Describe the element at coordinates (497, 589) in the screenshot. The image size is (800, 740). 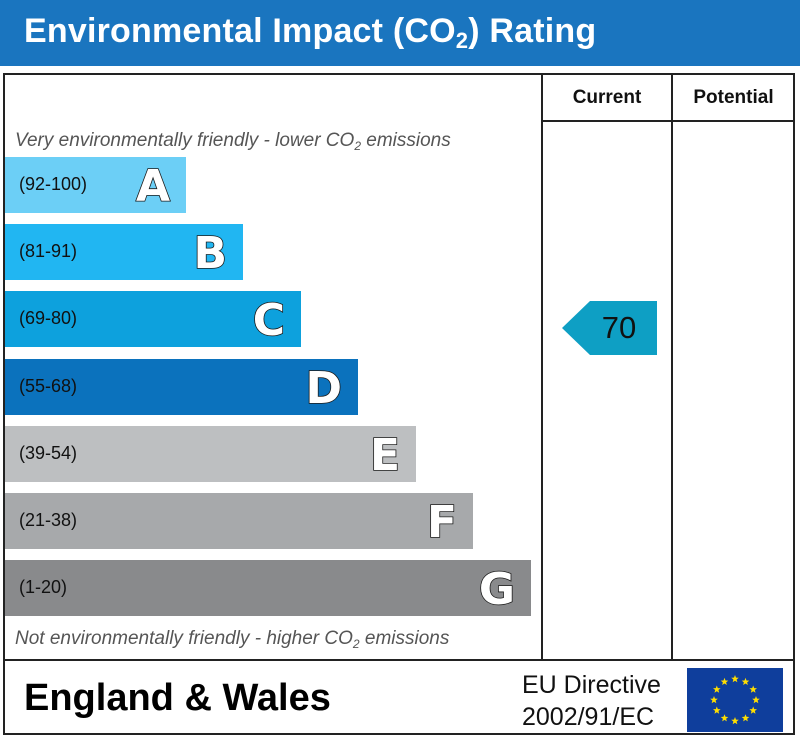
I see `band-letter: G` at that location.